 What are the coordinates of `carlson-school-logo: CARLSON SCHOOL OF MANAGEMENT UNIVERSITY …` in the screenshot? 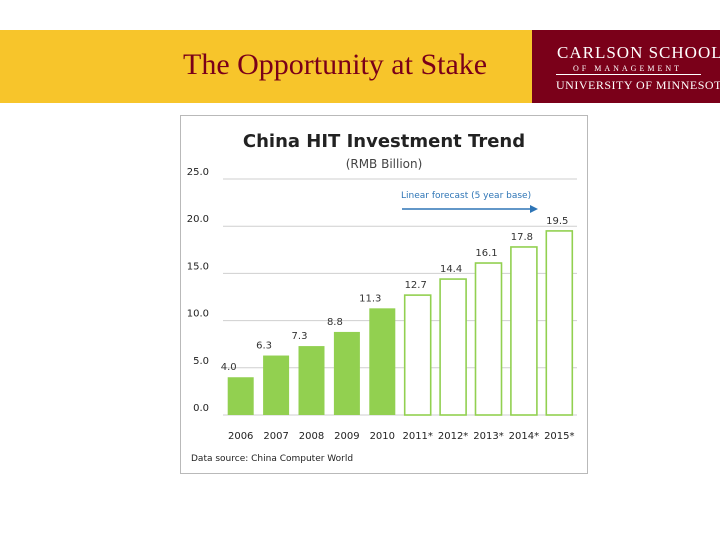 It's located at (626, 66).